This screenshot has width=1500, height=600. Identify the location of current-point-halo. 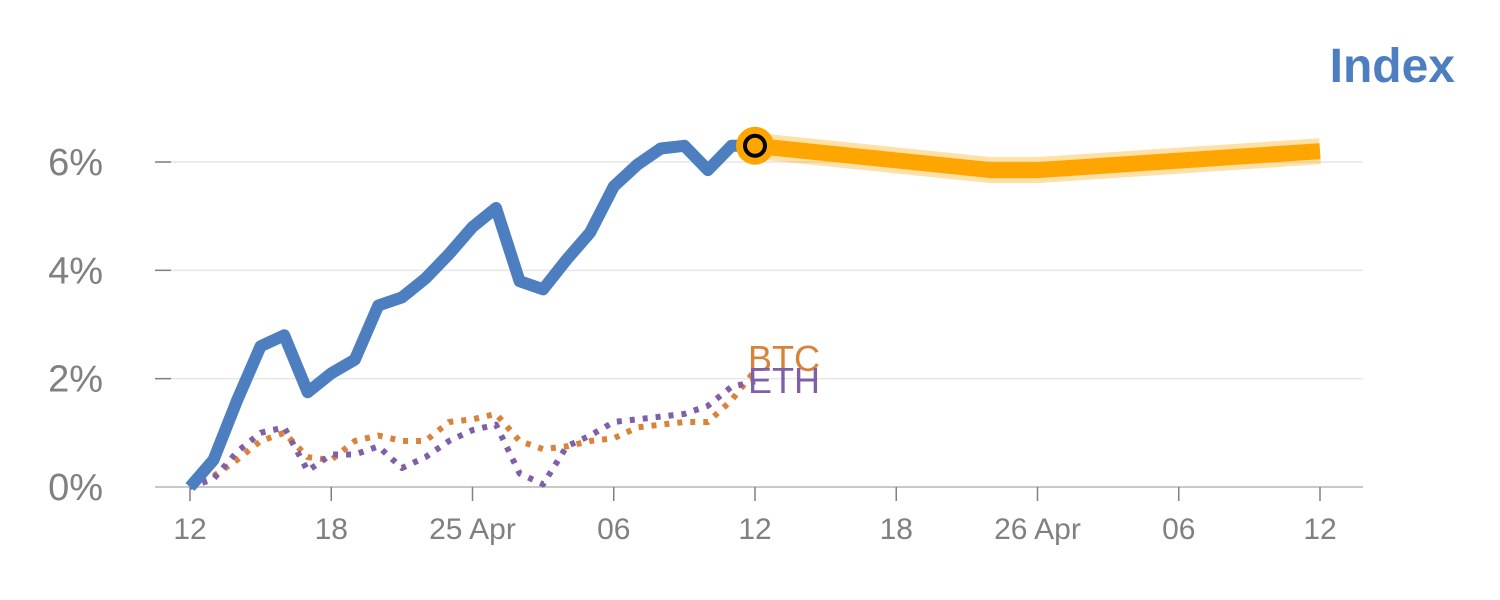
(755, 145).